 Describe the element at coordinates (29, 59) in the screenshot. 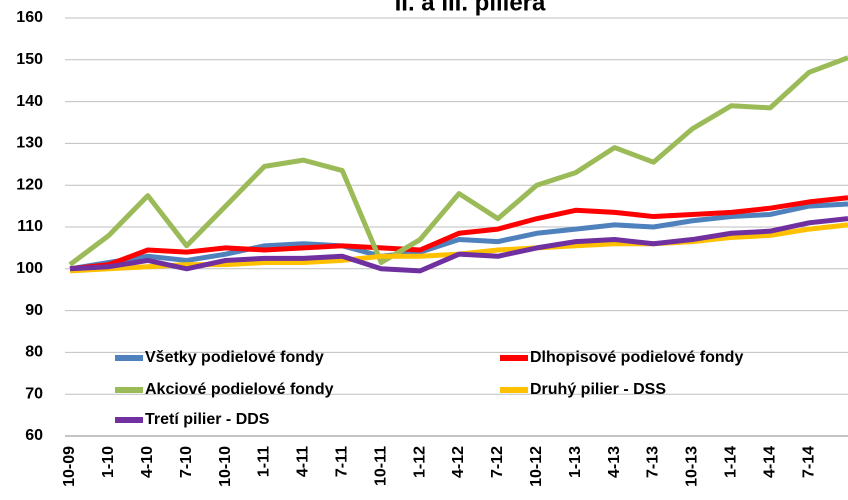

I see `y-tick-label: 150` at that location.